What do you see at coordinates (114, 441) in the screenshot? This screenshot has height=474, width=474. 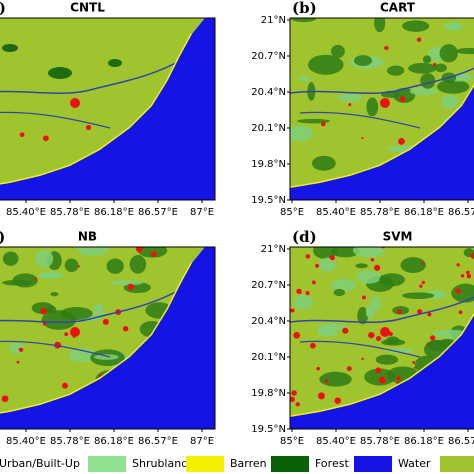 I see `x-tick-label: 86.18°E` at bounding box center [114, 441].